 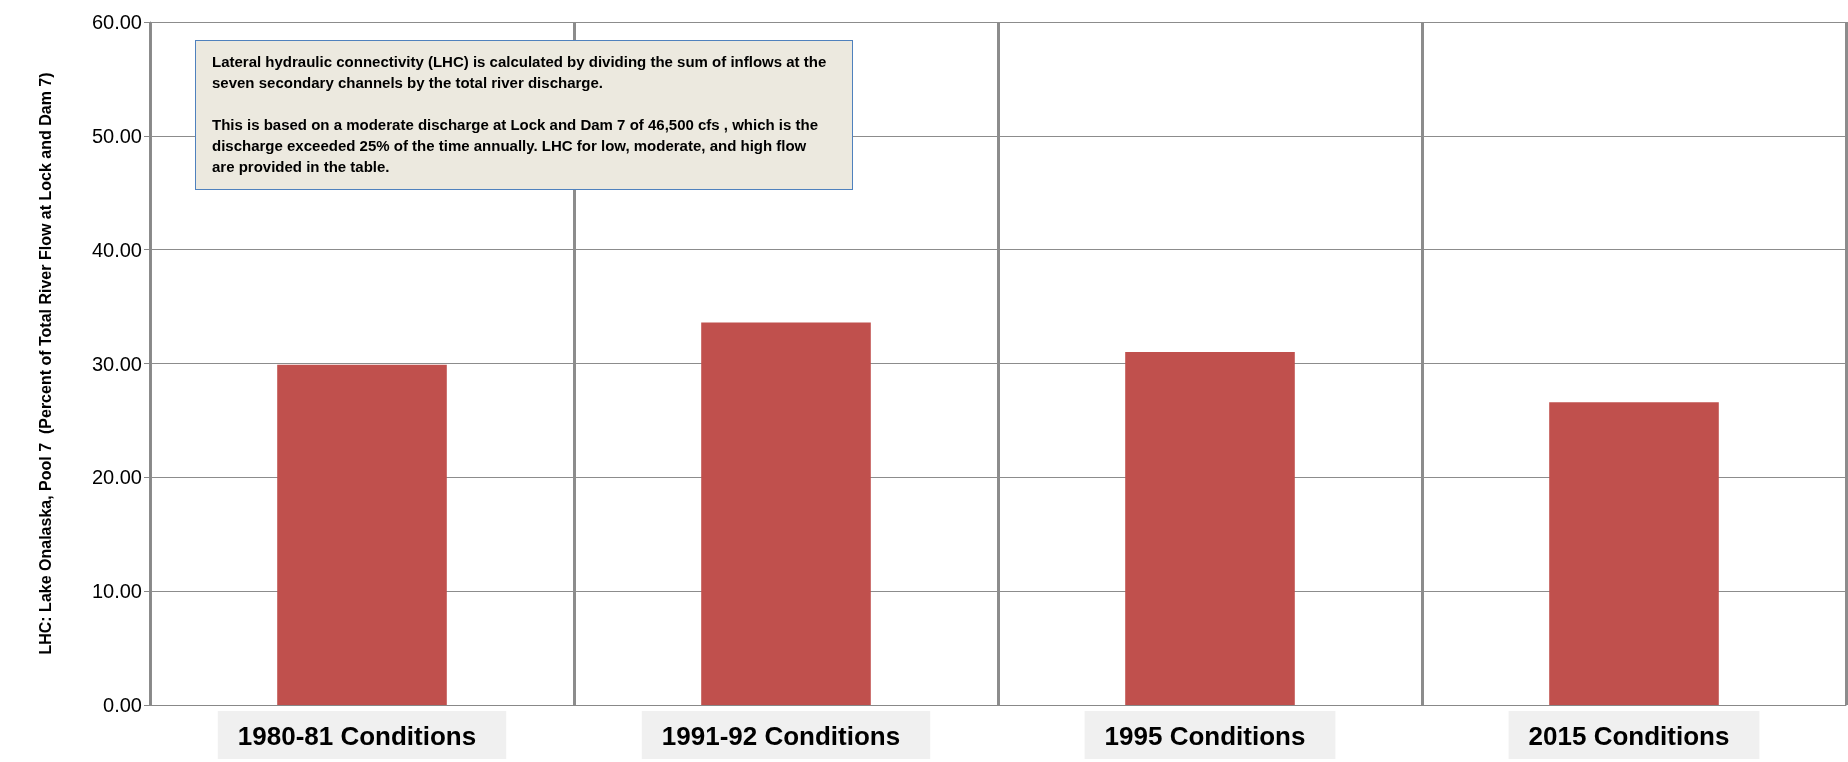 What do you see at coordinates (122, 705) in the screenshot?
I see `y-tick-label: 0.00` at bounding box center [122, 705].